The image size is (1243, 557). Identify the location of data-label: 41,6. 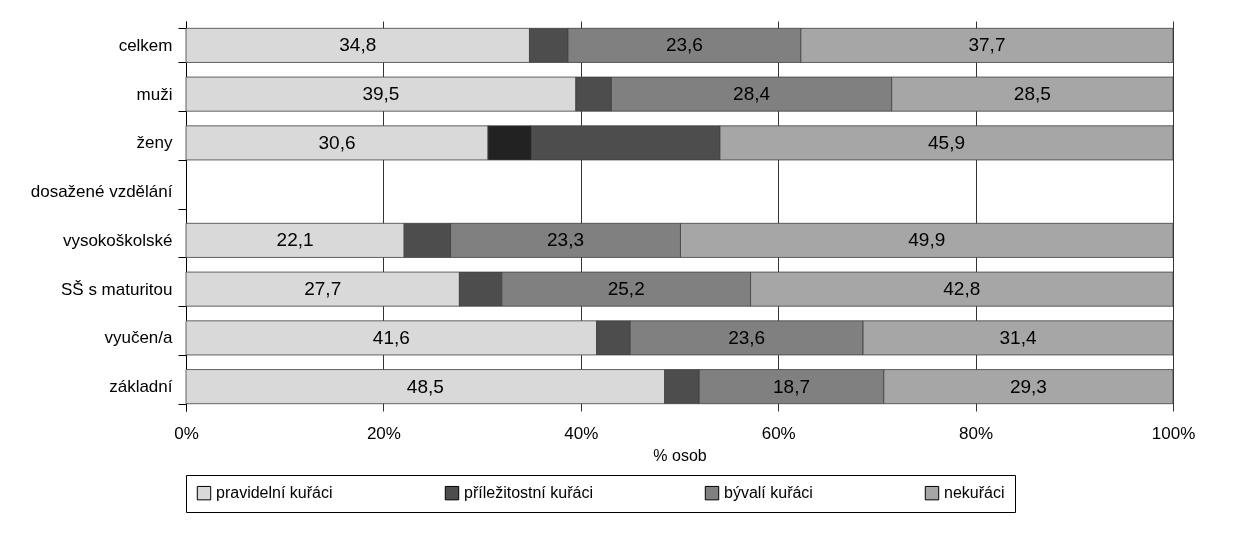
(391, 337).